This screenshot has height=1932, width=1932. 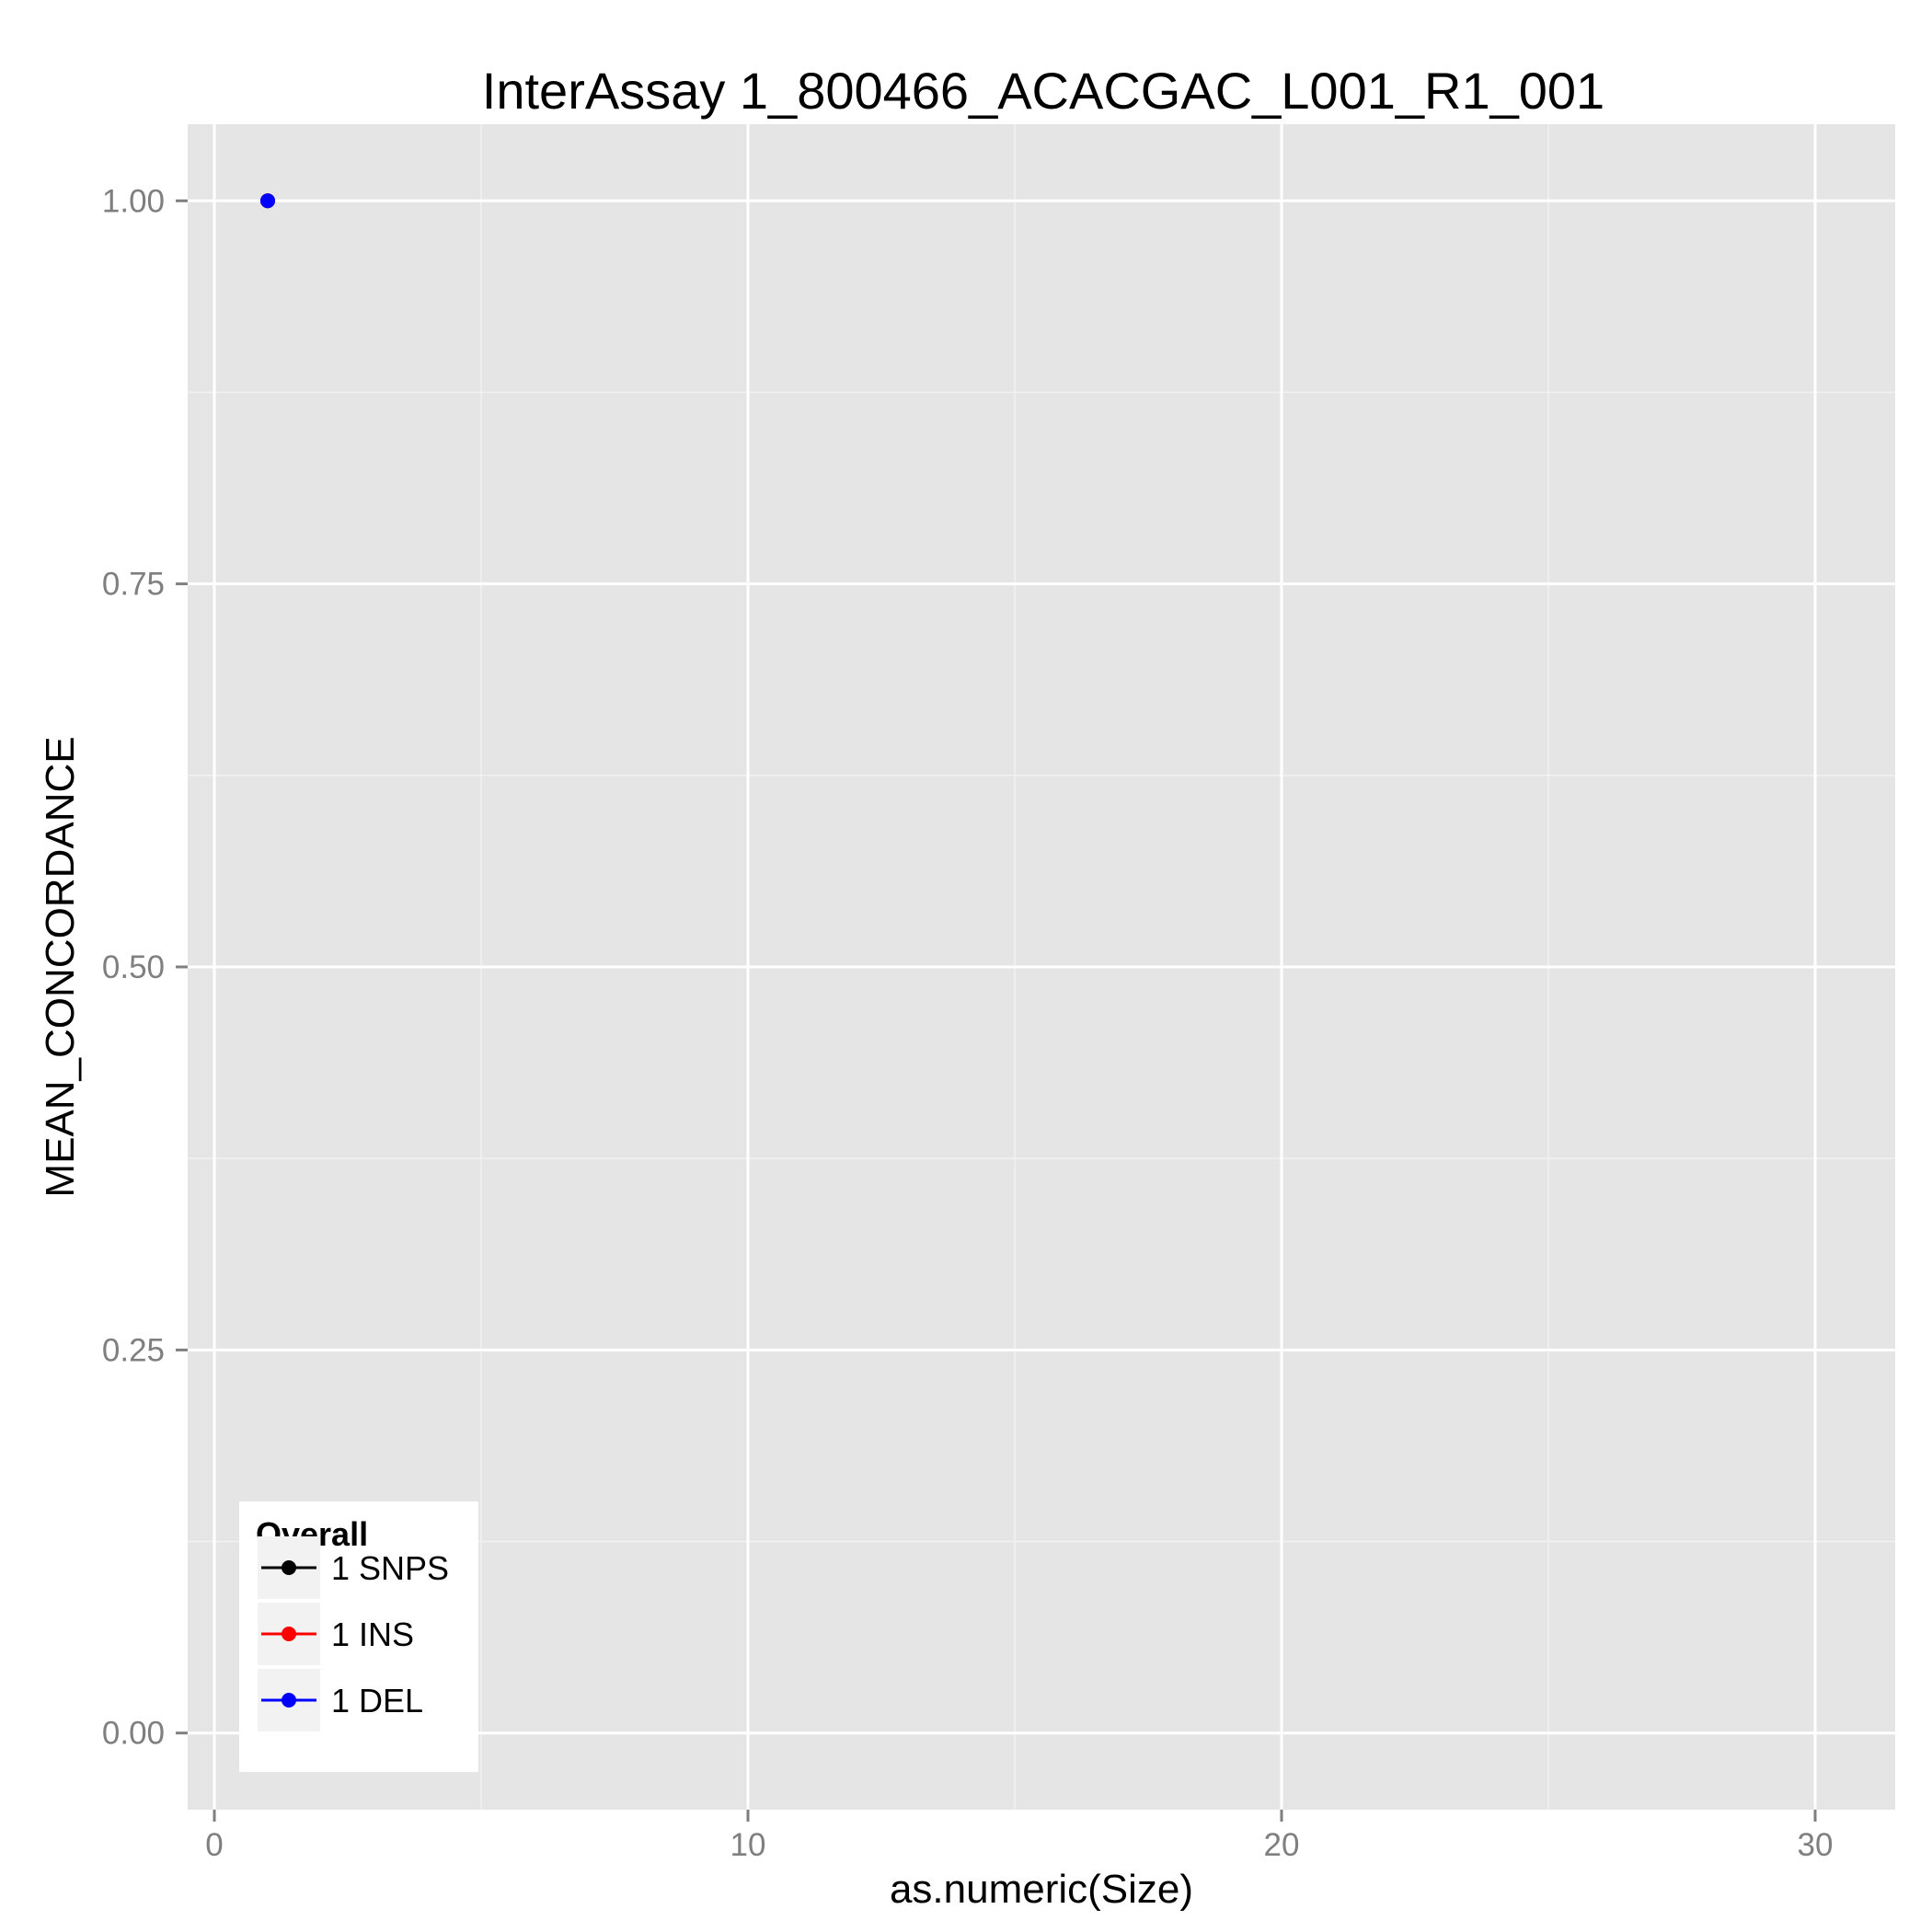 I want to click on x-tick-label: 20, so click(x=1282, y=1845).